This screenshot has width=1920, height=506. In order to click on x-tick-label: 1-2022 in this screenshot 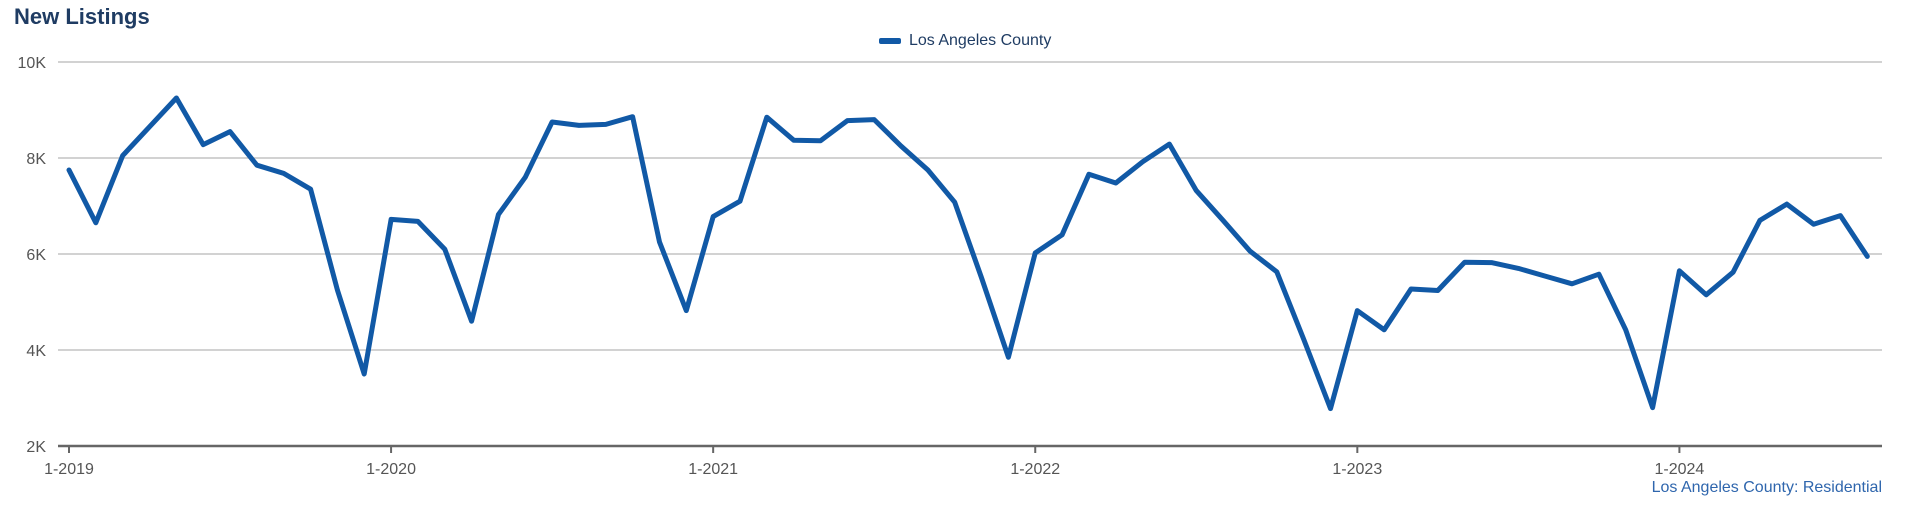, I will do `click(1035, 469)`.